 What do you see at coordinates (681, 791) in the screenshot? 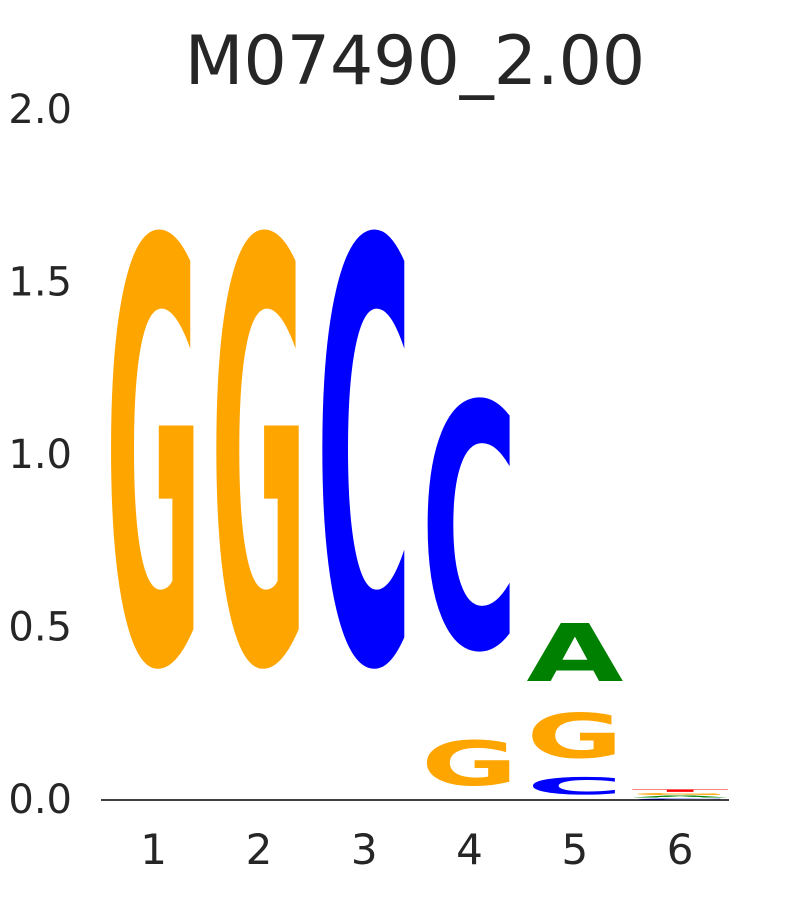
I see `logo-letter-T: T` at bounding box center [681, 791].